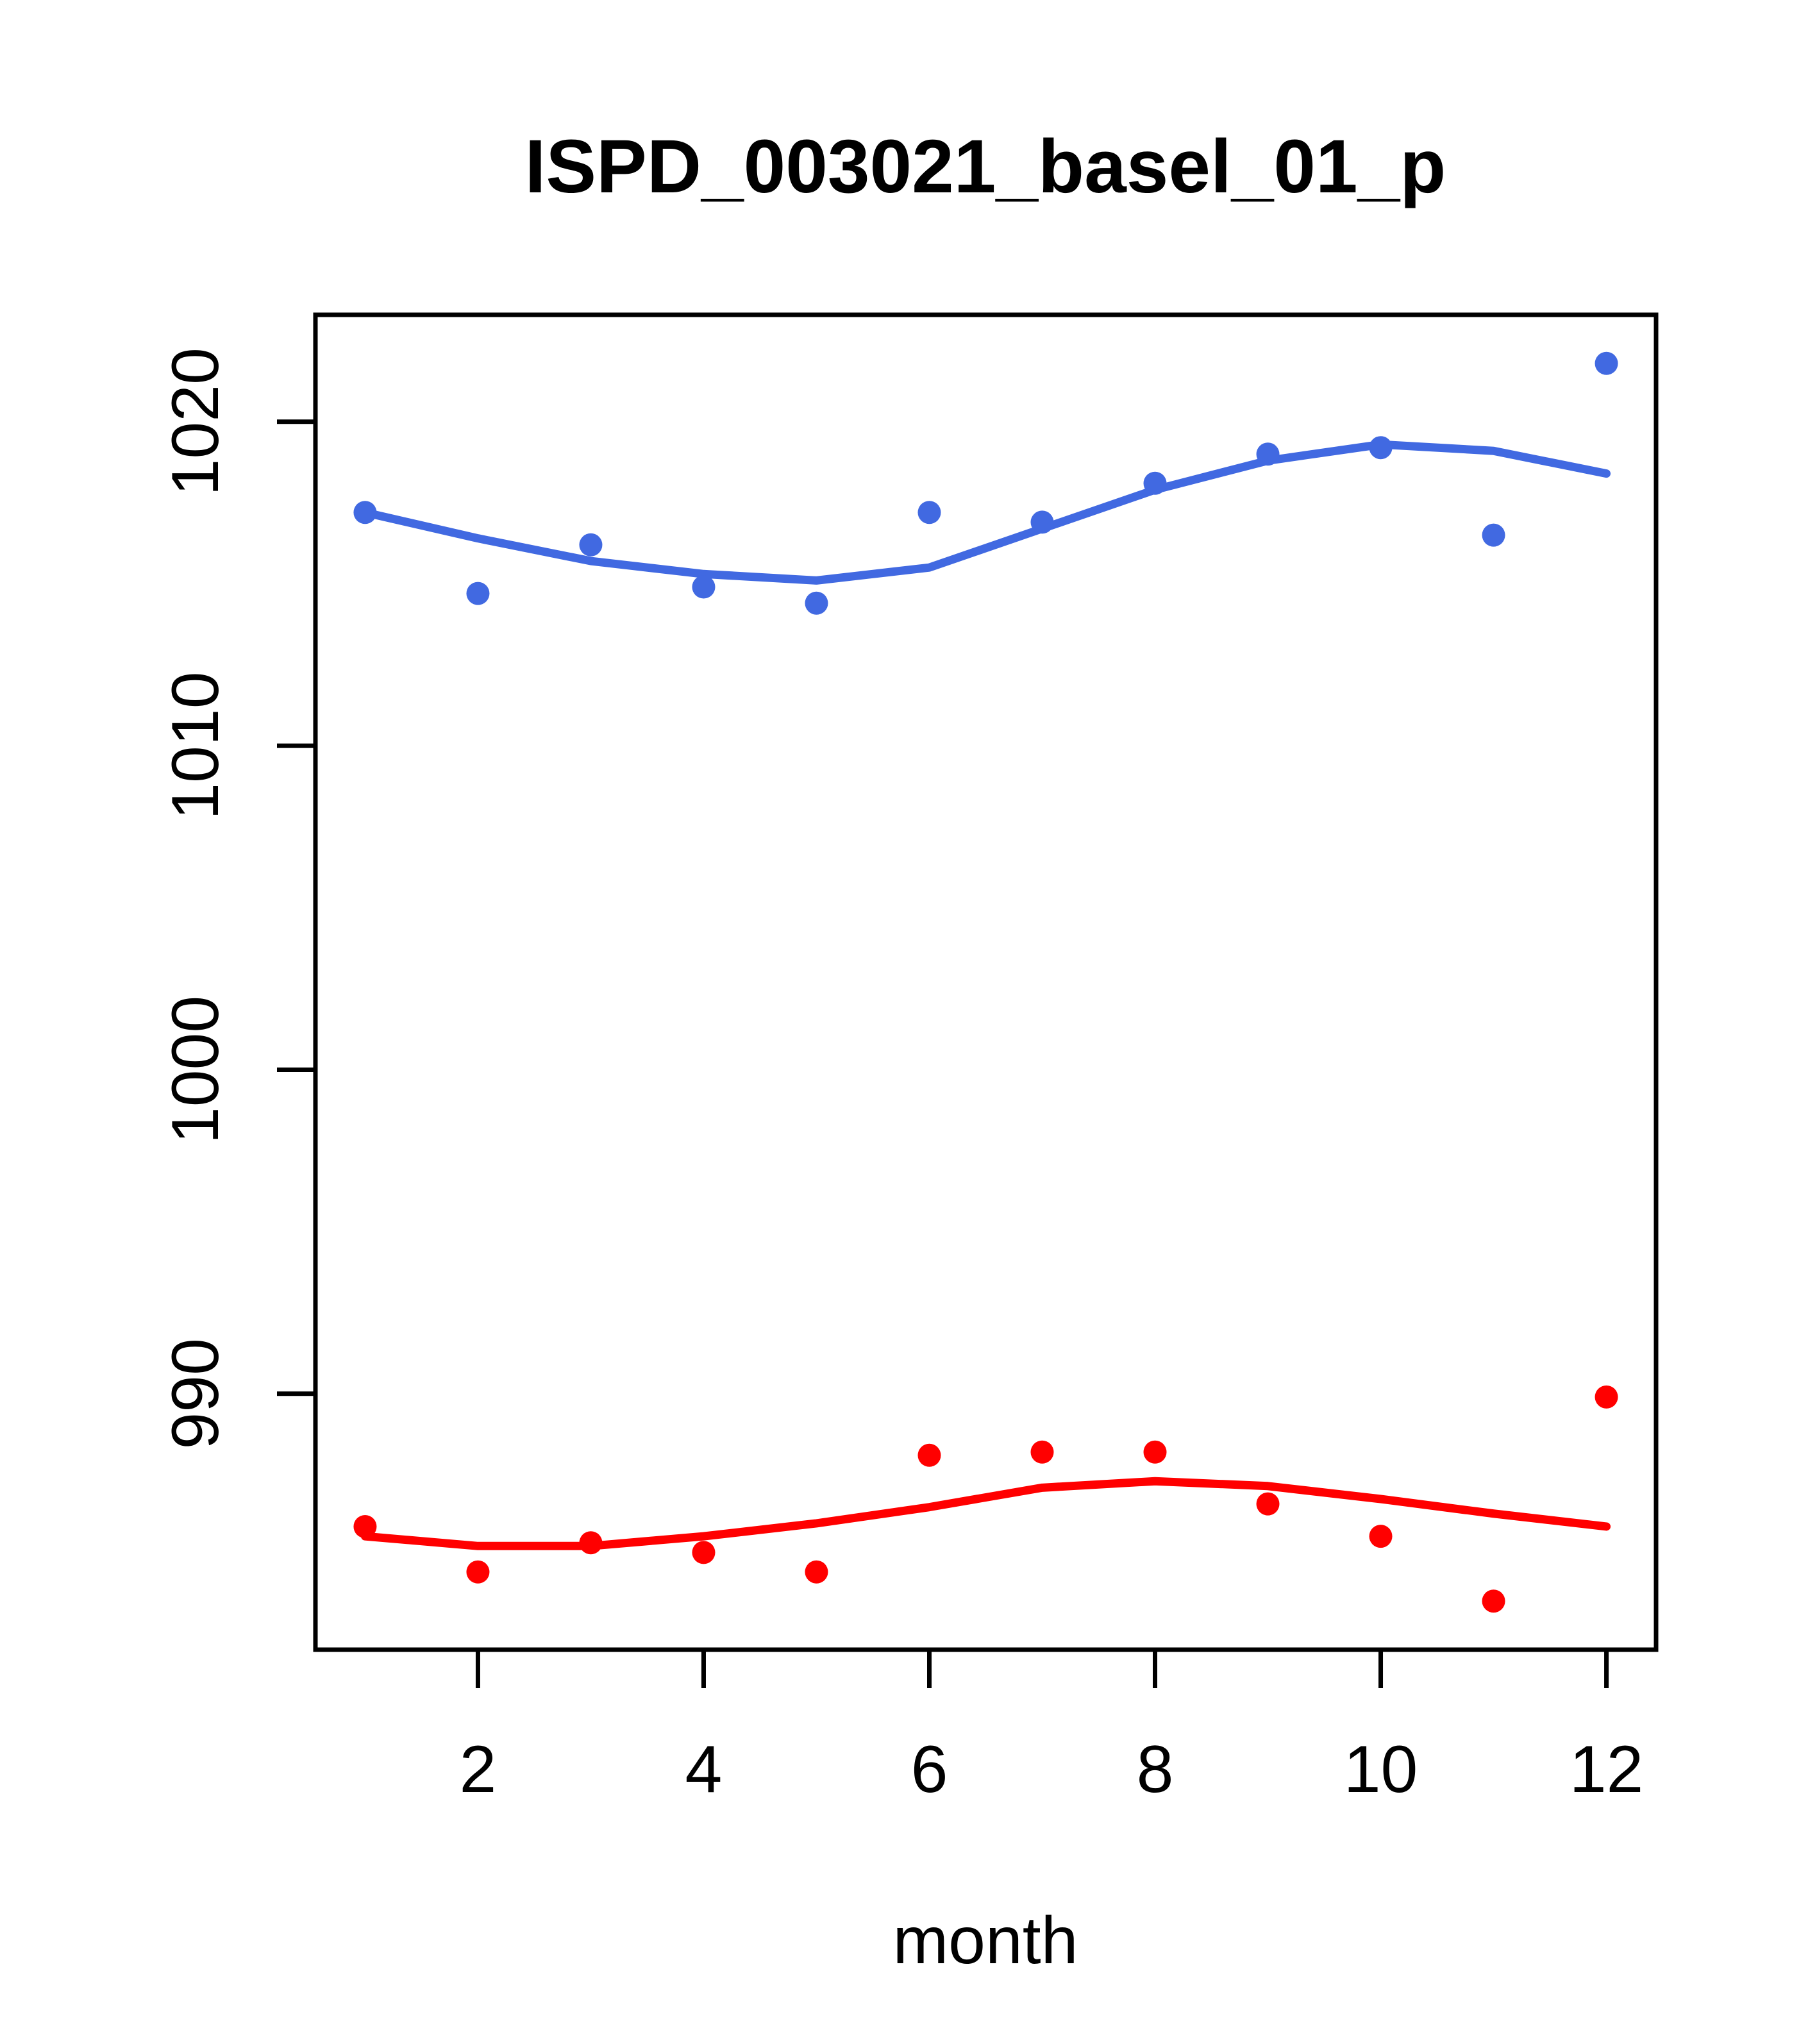  What do you see at coordinates (1052, 1729) in the screenshot?
I see `x-axis-ticks: 2 4 6 8 10 12` at bounding box center [1052, 1729].